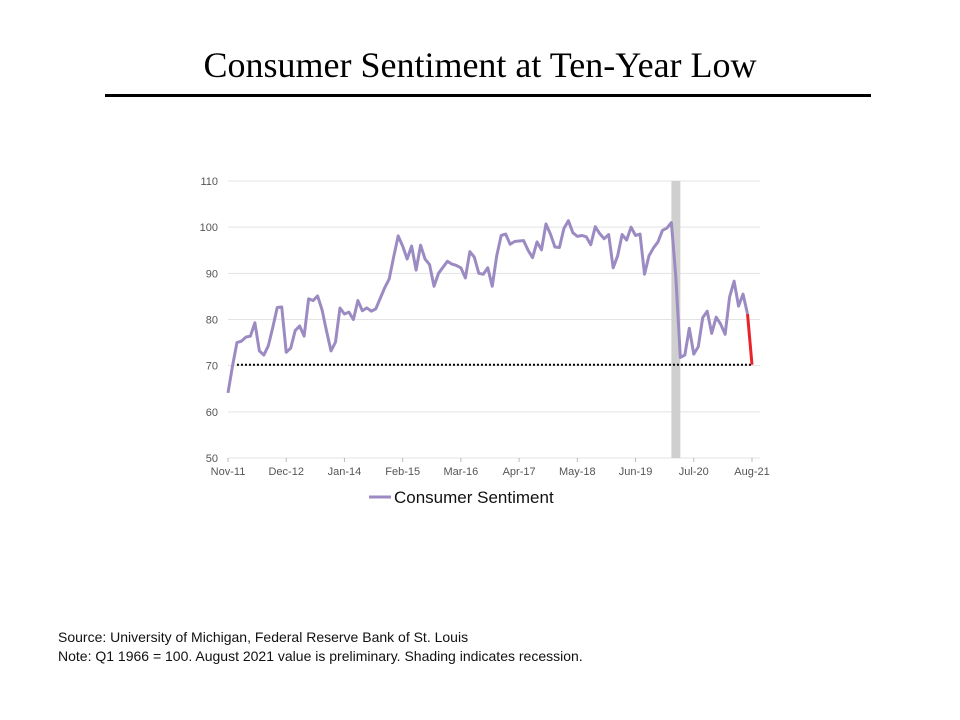 This screenshot has height=720, width=960. Describe the element at coordinates (345, 472) in the screenshot. I see `x-tick-label: Jan-14` at that location.